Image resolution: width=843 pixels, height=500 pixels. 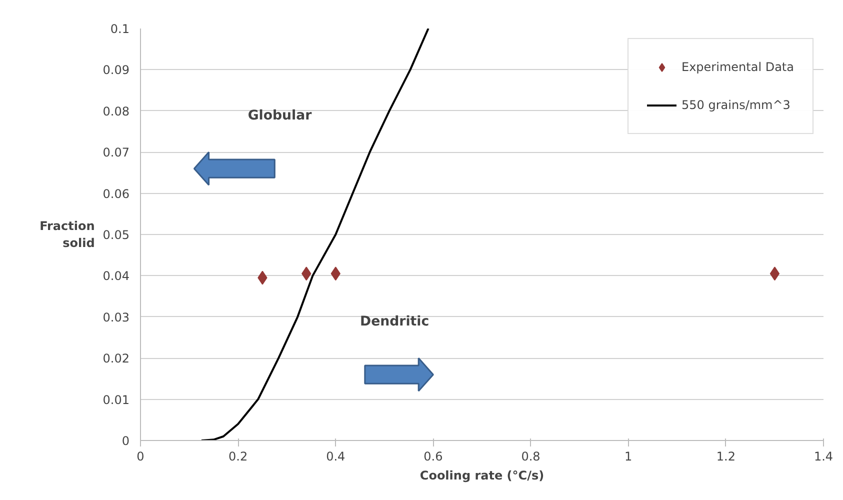 I want to click on x-tick-label: 0.6, so click(x=433, y=457).